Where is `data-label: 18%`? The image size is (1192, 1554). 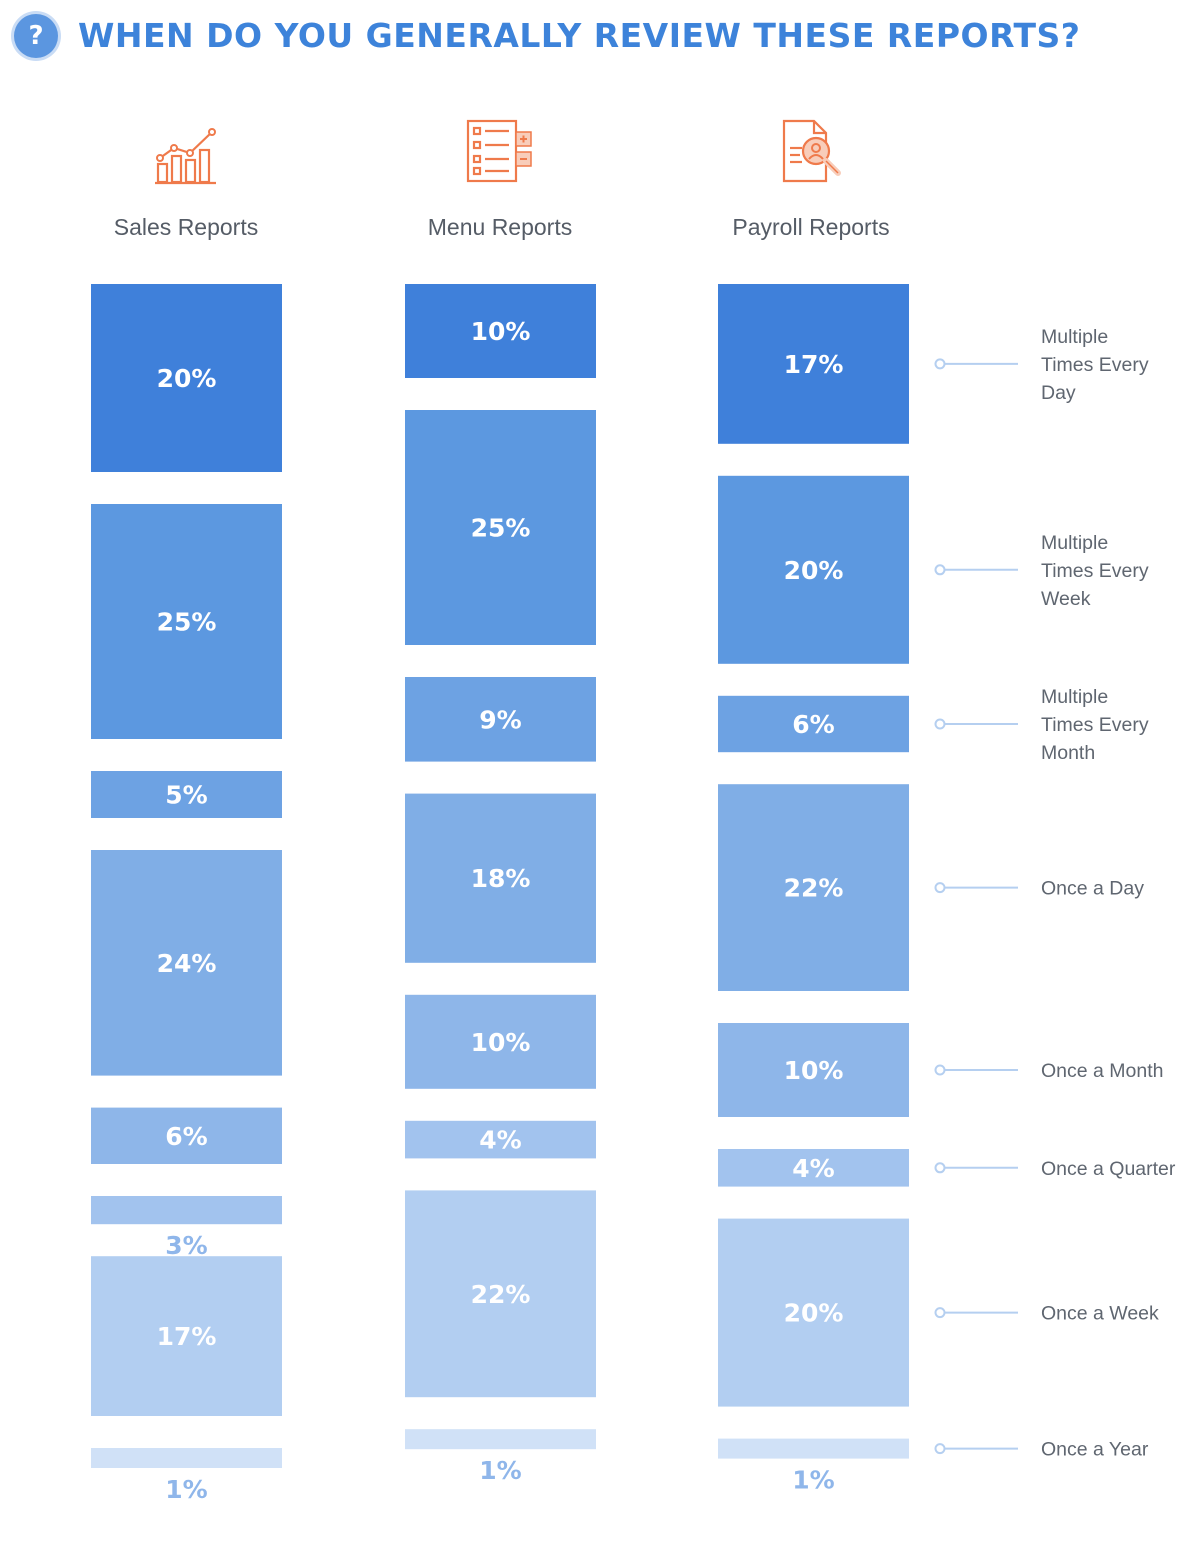 data-label: 18% is located at coordinates (501, 878).